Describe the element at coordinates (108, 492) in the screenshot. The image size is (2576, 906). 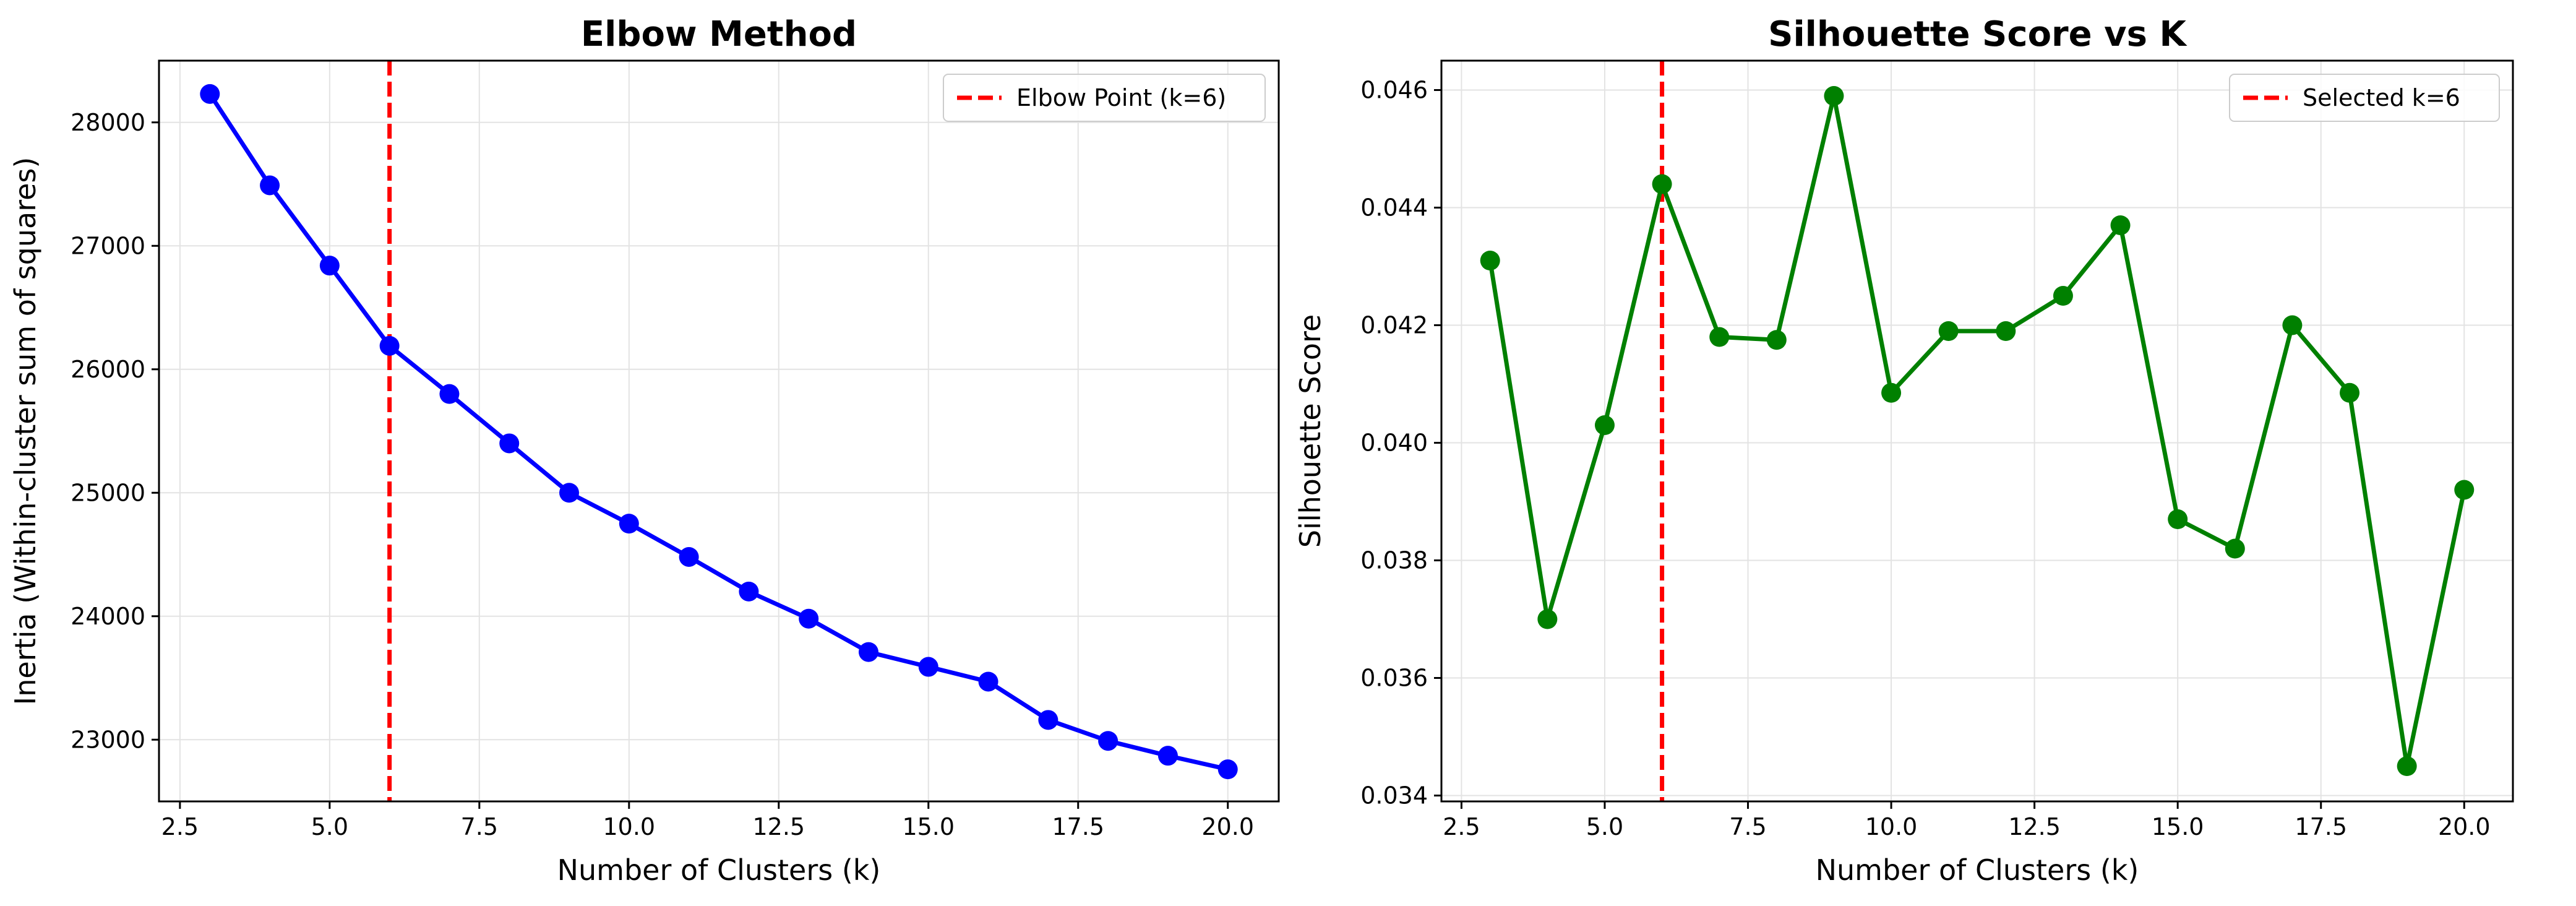
I see `y-tick-label: 25000` at that location.